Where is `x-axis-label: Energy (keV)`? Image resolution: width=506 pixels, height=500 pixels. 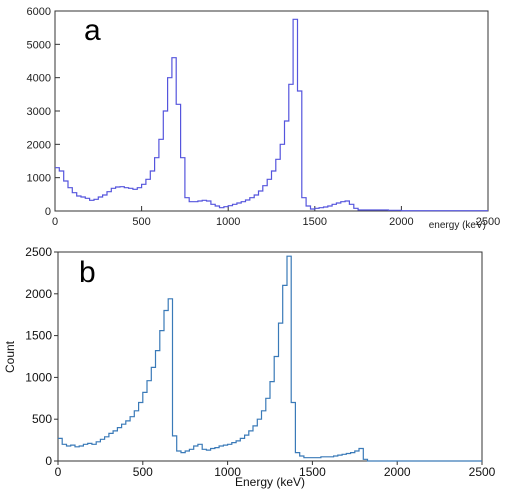 x-axis-label: Energy (keV) is located at coordinates (270, 482).